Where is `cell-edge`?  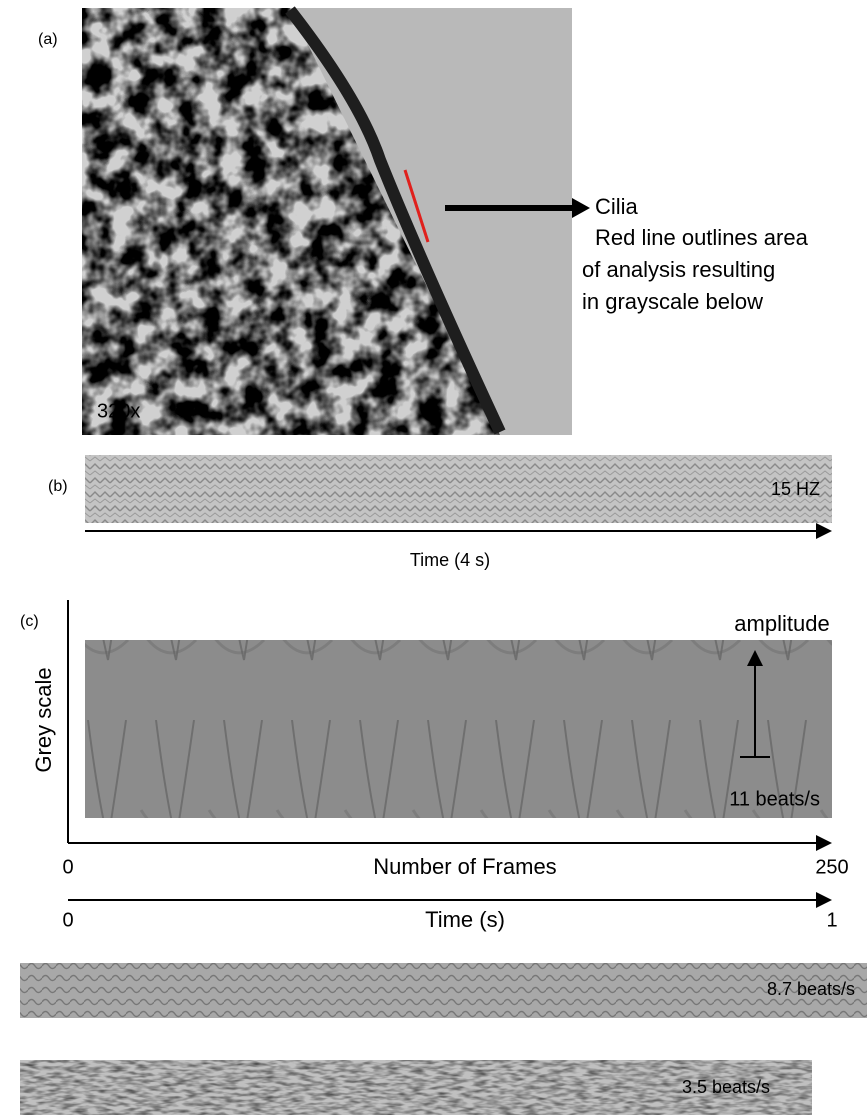 cell-edge is located at coordinates (395, 220).